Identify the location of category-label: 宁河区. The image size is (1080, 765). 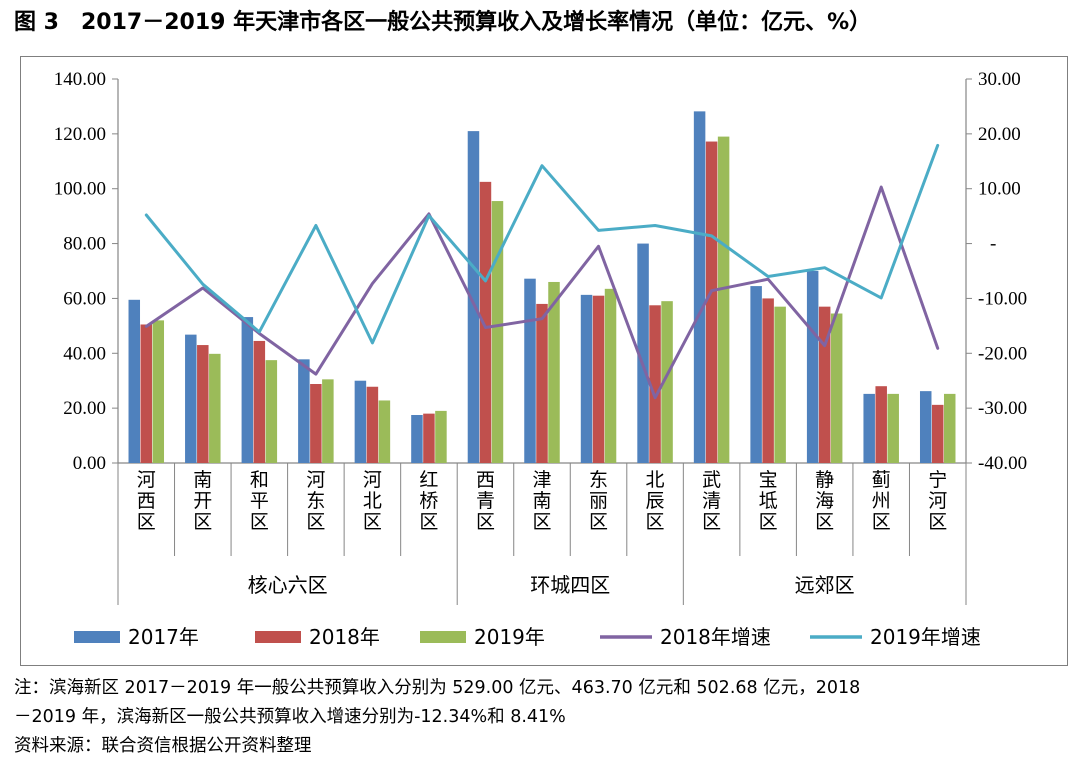
(937, 501).